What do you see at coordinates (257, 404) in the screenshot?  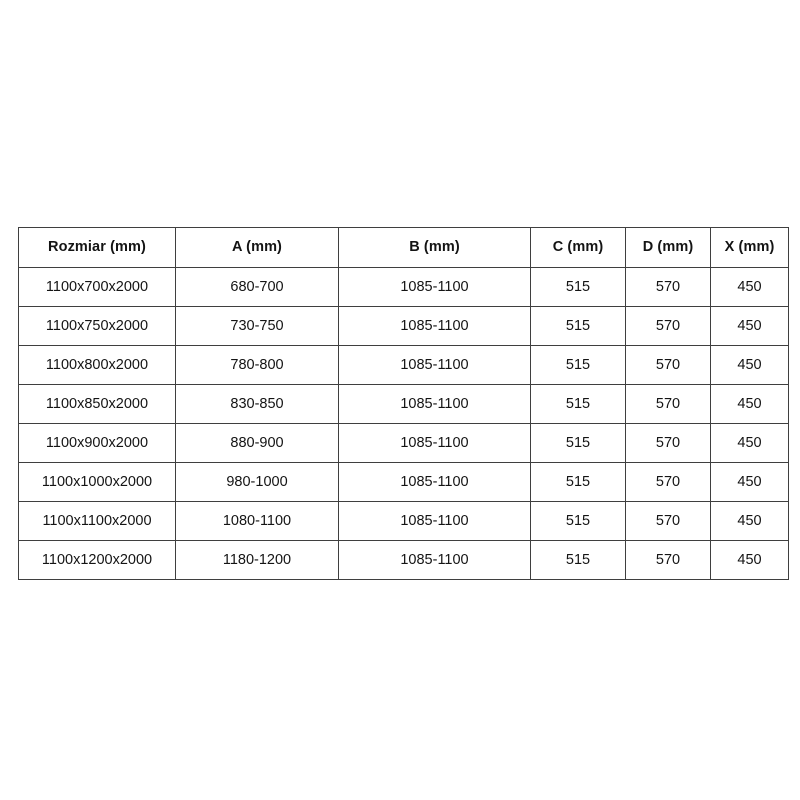 I see `cell-a: 830-850` at bounding box center [257, 404].